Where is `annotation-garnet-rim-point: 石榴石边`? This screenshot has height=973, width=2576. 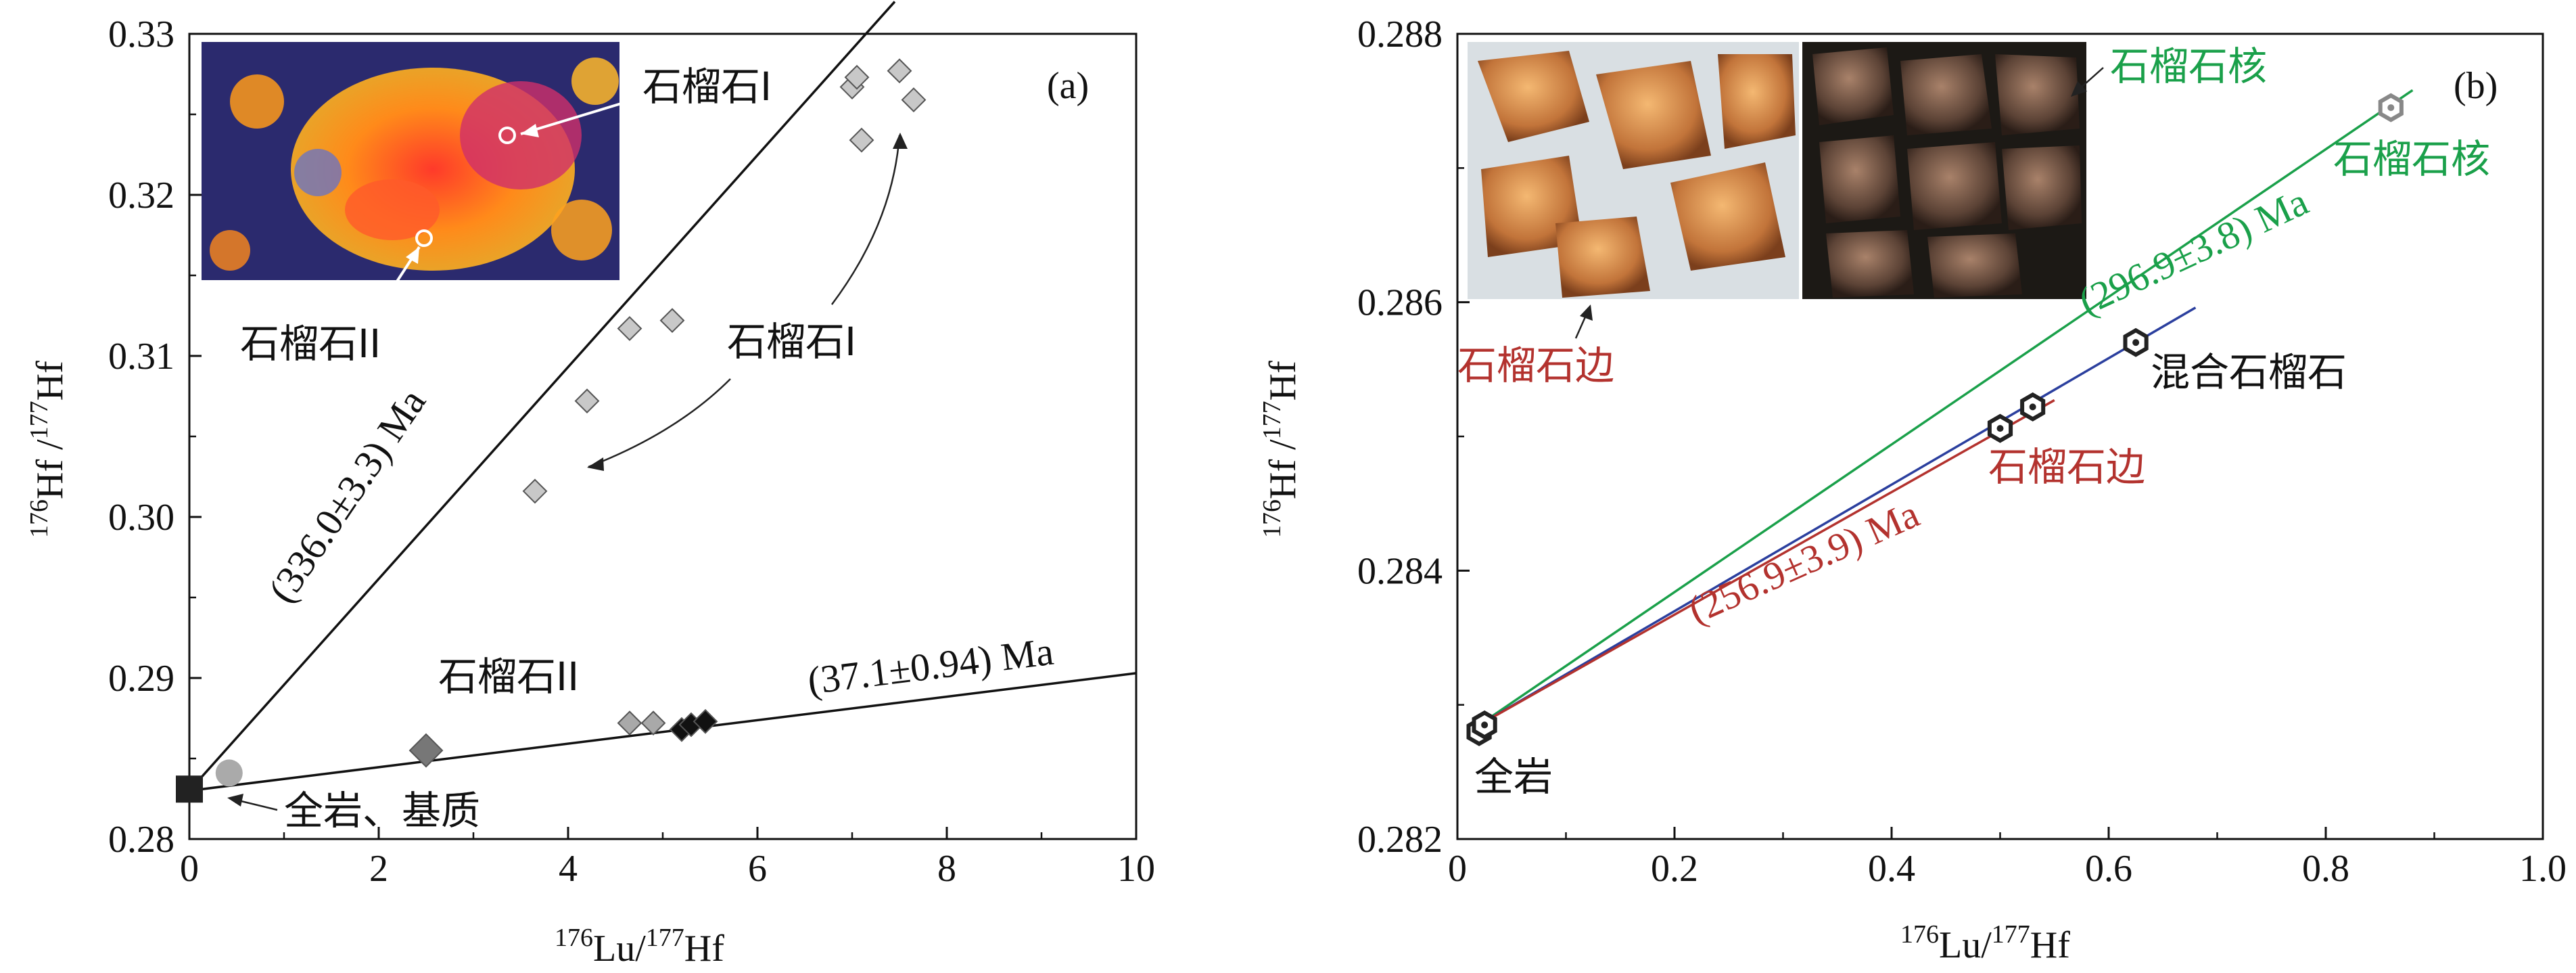 annotation-garnet-rim-point: 石榴石边 is located at coordinates (2066, 467).